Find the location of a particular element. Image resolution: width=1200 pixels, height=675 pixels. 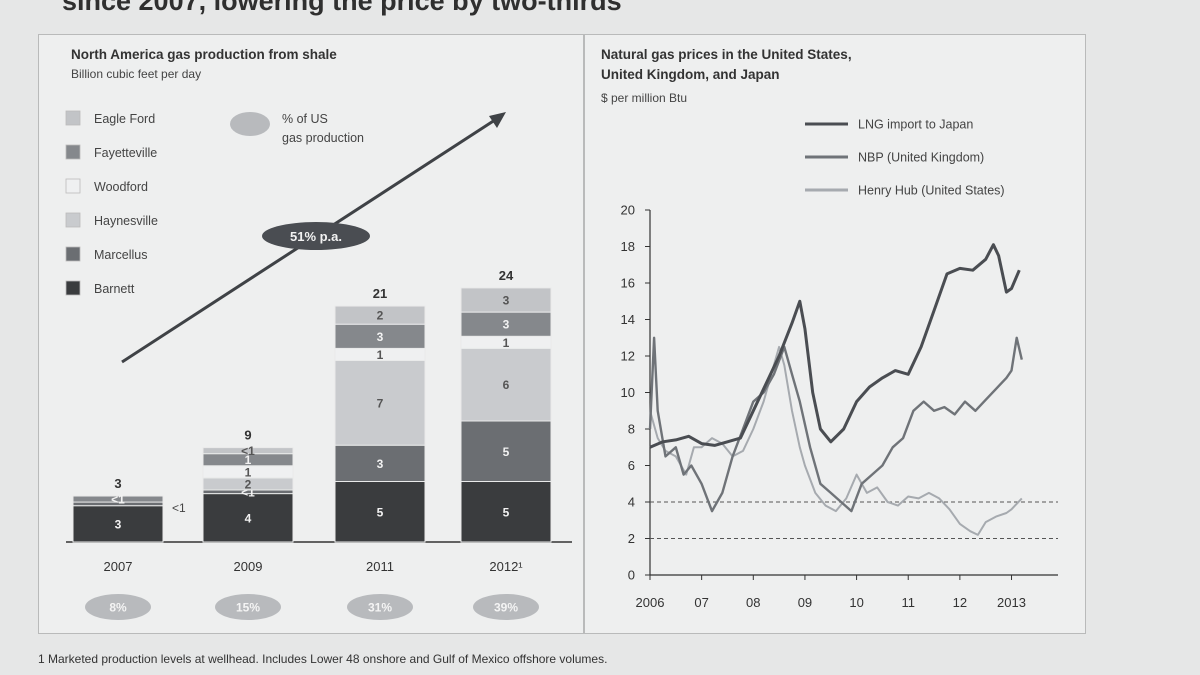

y-tick-label: 6 is located at coordinates (631, 465).